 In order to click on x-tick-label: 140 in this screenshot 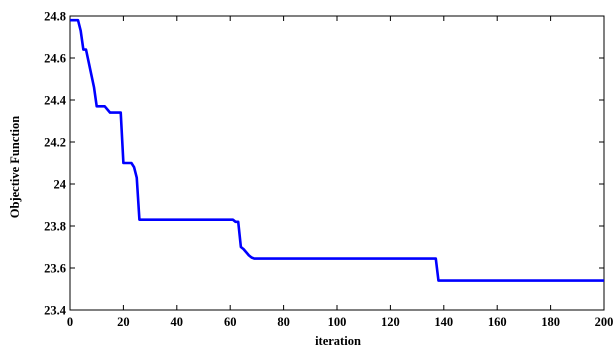, I will do `click(443, 322)`.